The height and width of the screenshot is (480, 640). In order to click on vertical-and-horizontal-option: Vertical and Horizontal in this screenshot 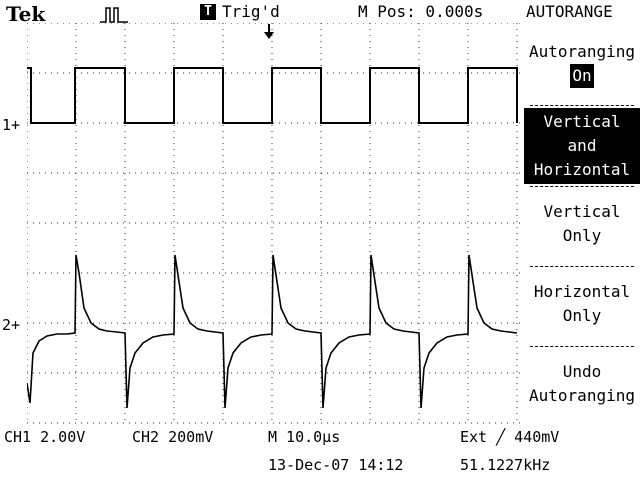, I will do `click(582, 146)`.